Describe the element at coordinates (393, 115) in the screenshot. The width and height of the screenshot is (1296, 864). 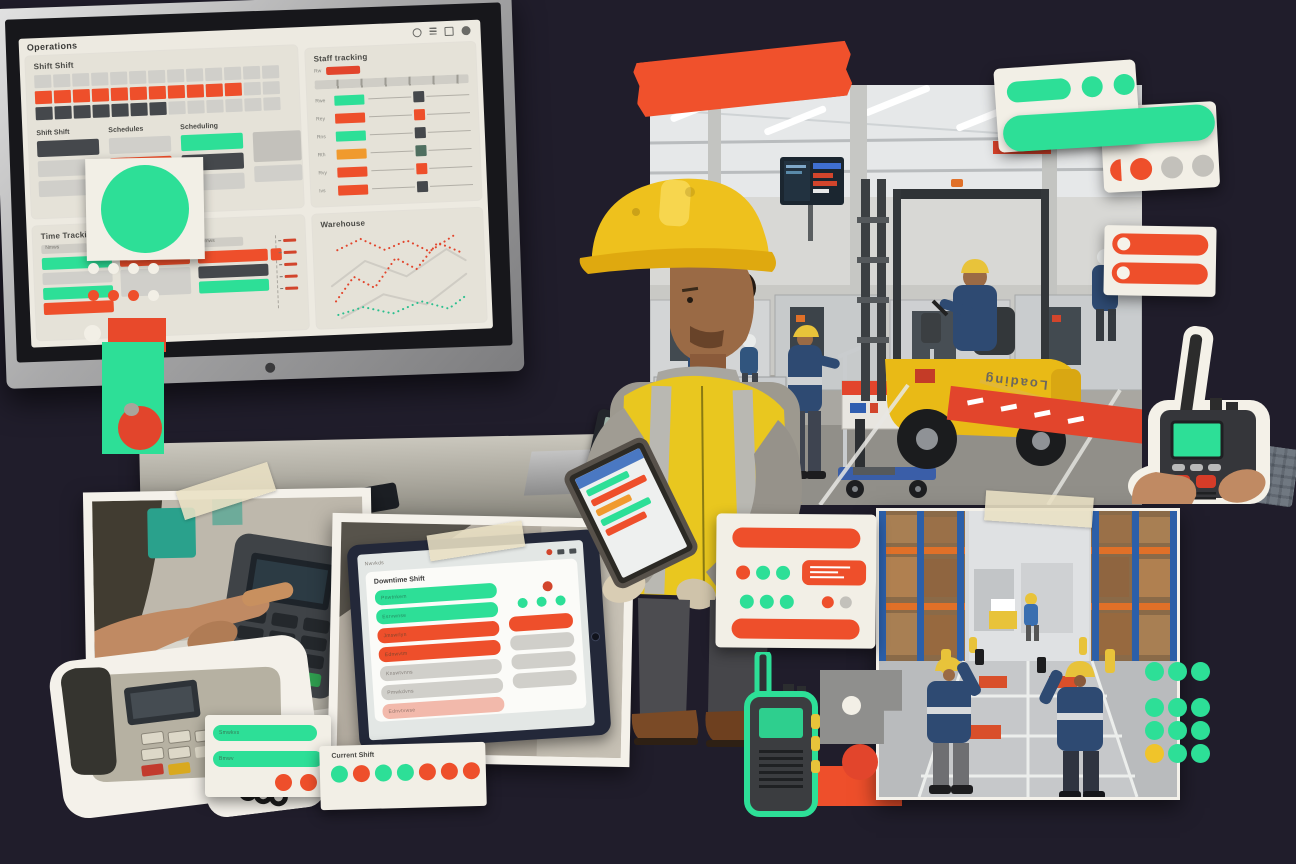
I see `staff-row: Rey` at that location.